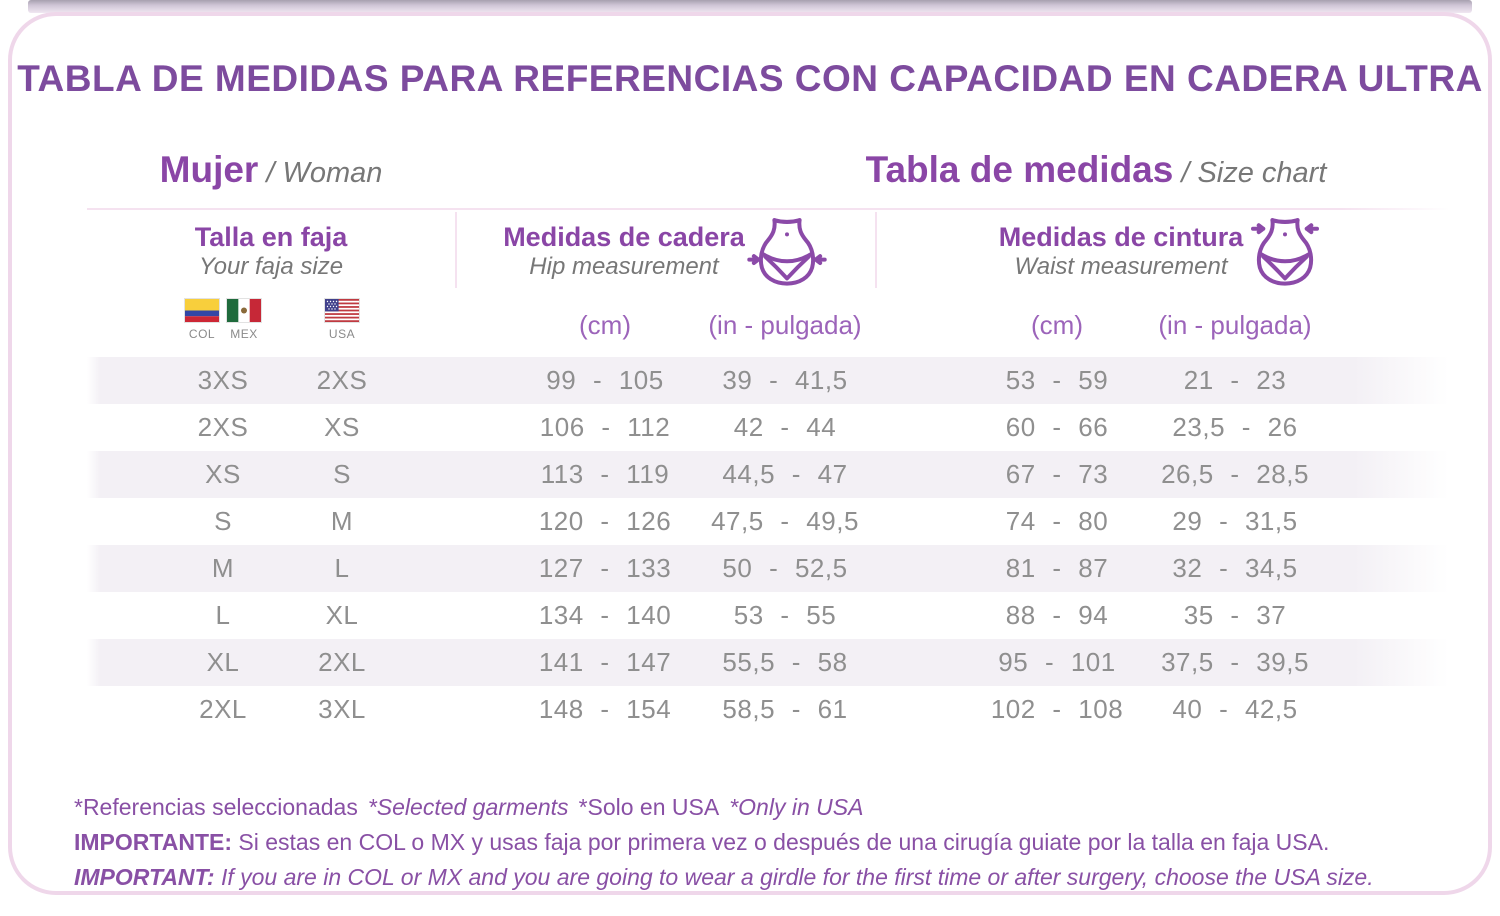 The width and height of the screenshot is (1500, 916). I want to click on flag-label-usa: USA, so click(342, 334).